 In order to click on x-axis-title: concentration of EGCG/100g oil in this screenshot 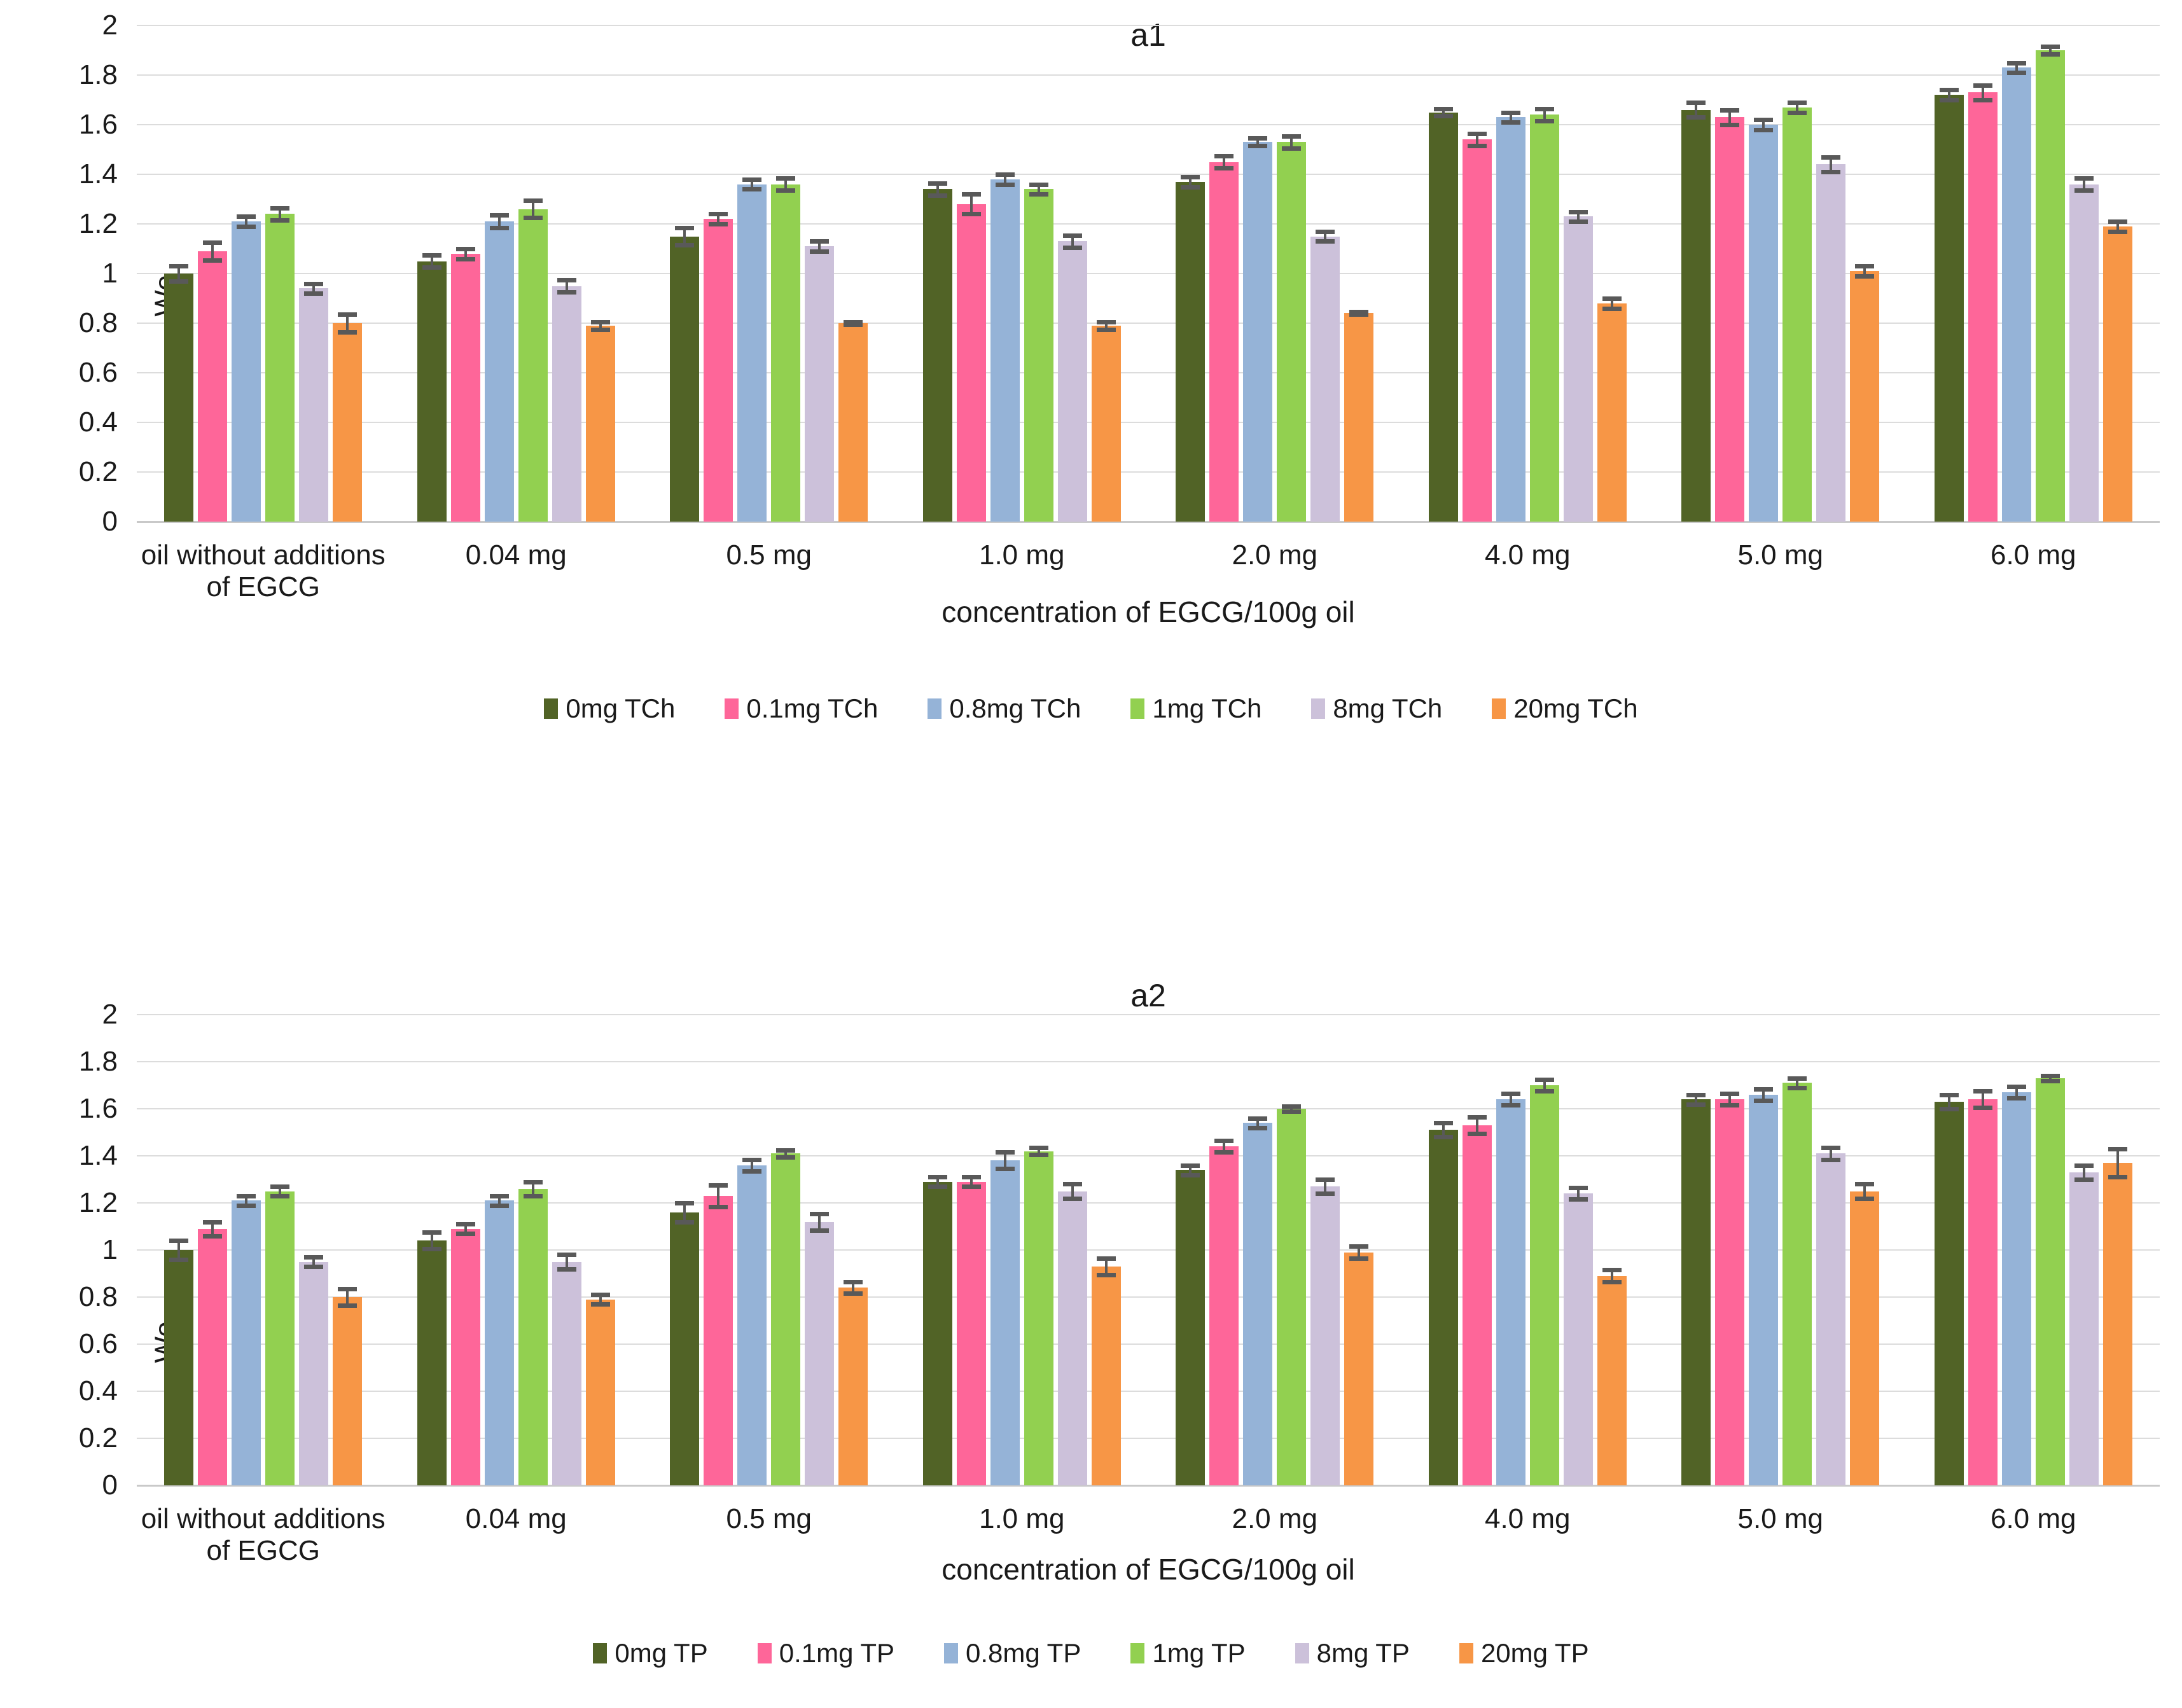, I will do `click(1148, 611)`.